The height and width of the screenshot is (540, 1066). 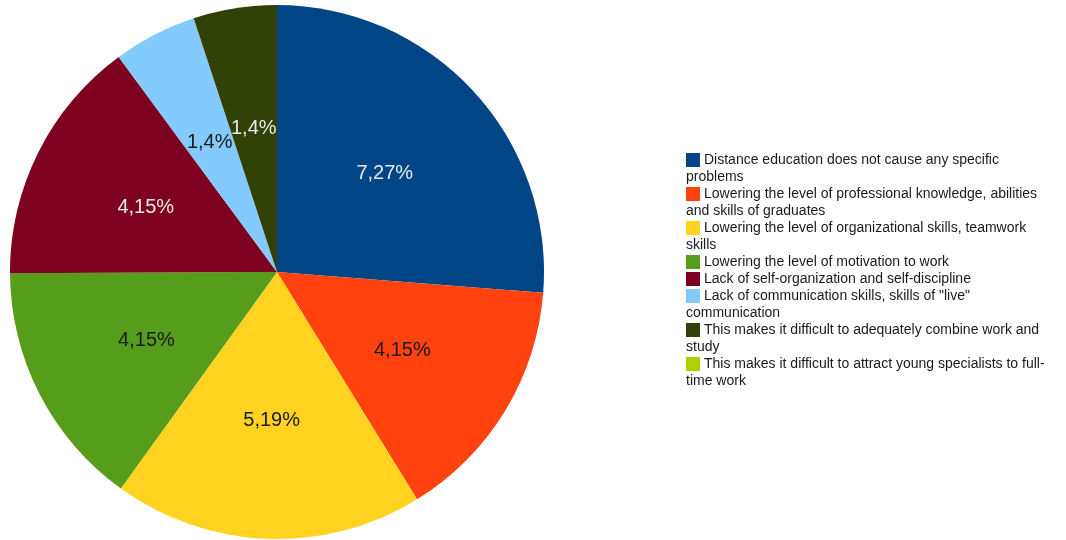 What do you see at coordinates (385, 172) in the screenshot?
I see `data-label: 7,27%` at bounding box center [385, 172].